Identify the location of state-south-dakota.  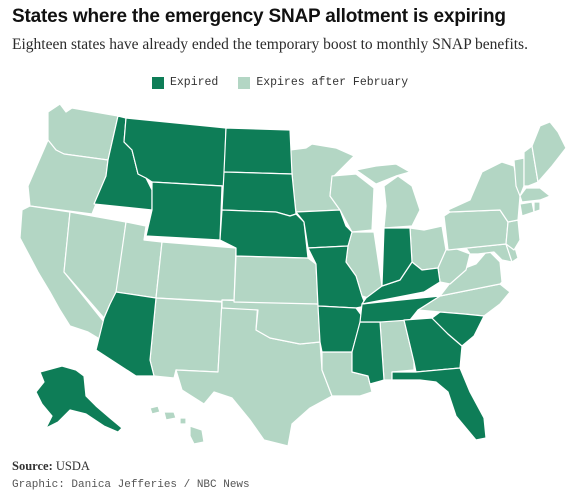
(259, 194).